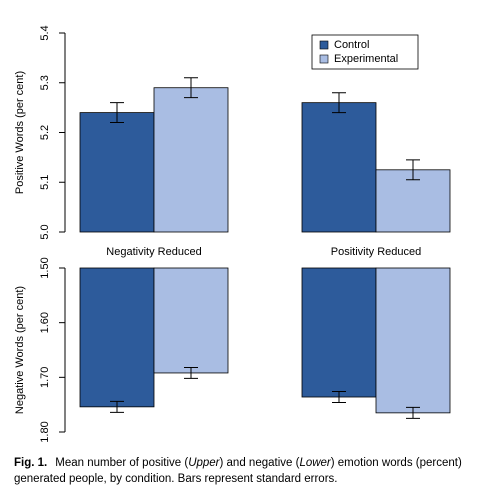 Image resolution: width=500 pixels, height=502 pixels. Describe the element at coordinates (45, 431) in the screenshot. I see `y-tick-label: 1.80` at that location.